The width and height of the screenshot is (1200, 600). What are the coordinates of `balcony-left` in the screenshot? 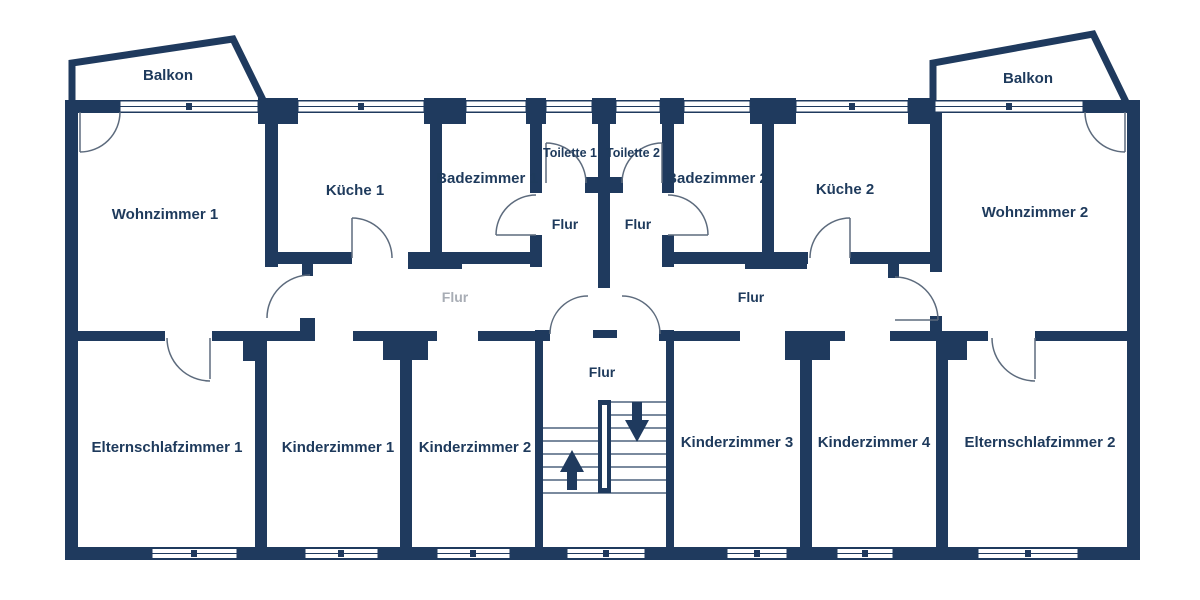 It's located at (168, 70).